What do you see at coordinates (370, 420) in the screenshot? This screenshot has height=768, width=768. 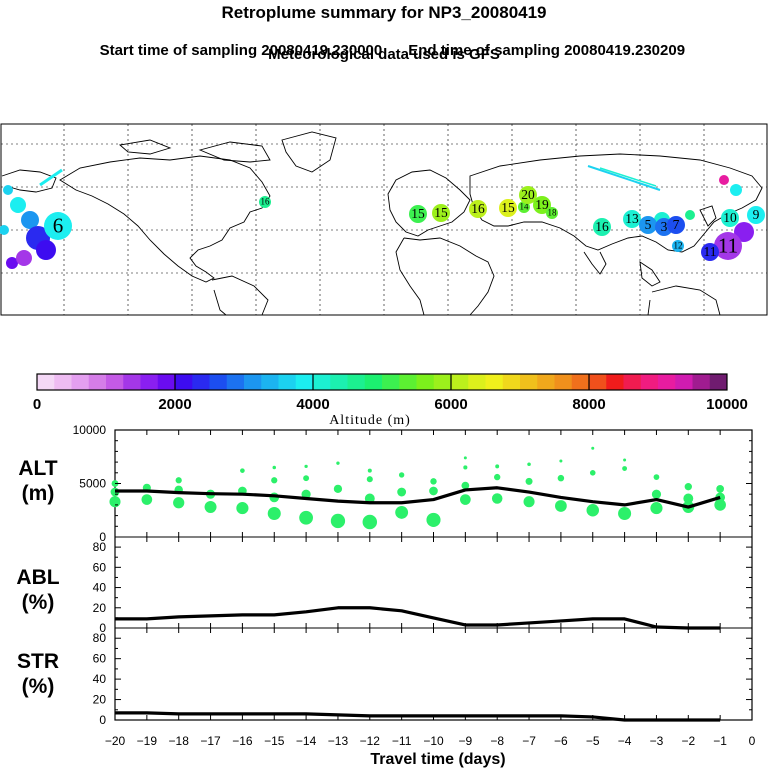 I see `colorbar-label: Altitude (m)` at bounding box center [370, 420].